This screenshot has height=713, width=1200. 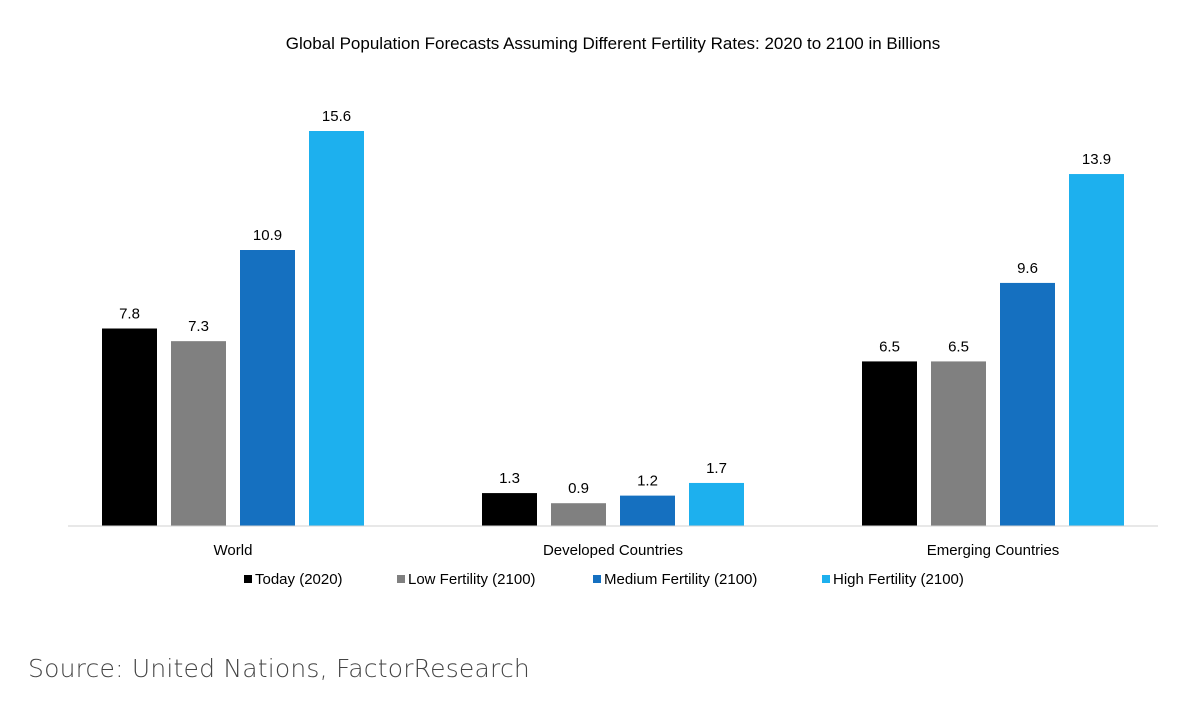 I want to click on data-label: 15.6, so click(x=336, y=116).